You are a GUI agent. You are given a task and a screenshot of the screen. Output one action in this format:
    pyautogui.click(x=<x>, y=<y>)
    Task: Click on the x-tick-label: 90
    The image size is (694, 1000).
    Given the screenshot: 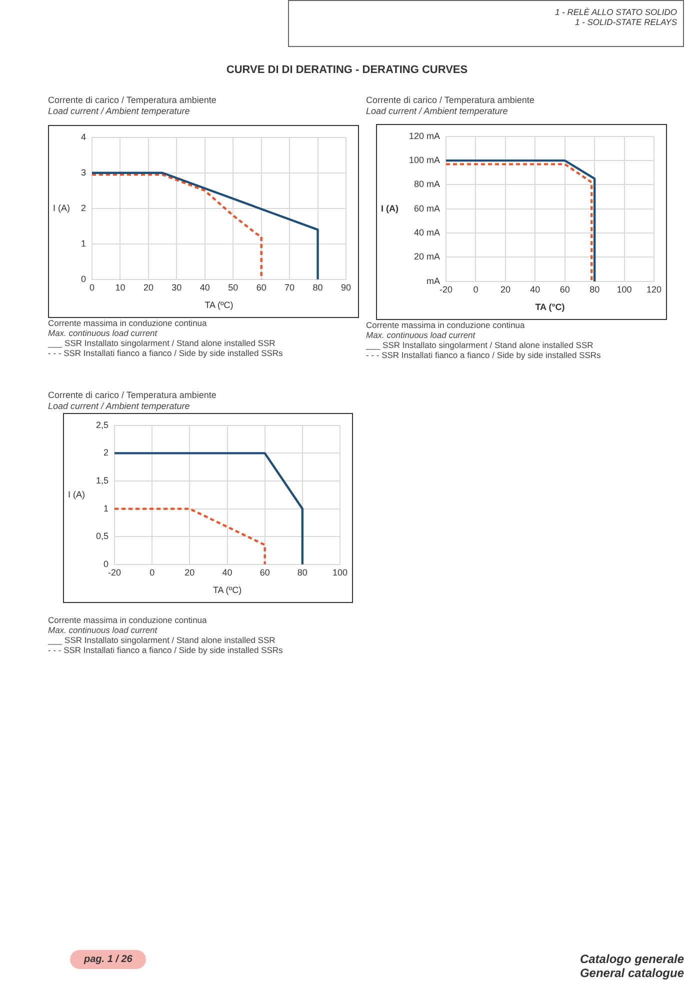 What is the action you would take?
    pyautogui.click(x=346, y=287)
    